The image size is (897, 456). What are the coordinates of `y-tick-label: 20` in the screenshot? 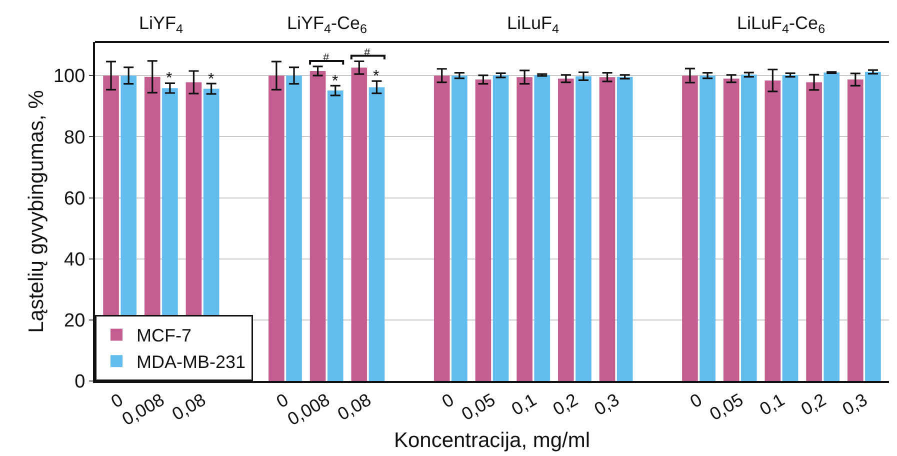 It's located at (75, 321).